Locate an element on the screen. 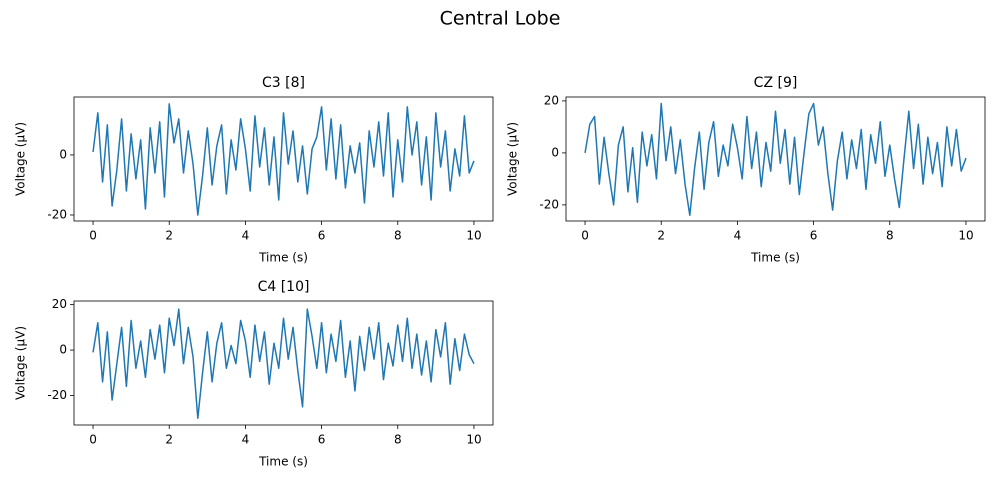  subplot-title: CZ [9] is located at coordinates (776, 83).